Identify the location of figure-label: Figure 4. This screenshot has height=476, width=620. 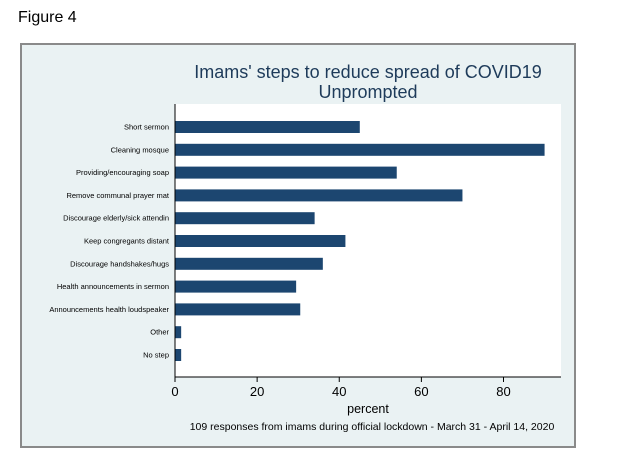
(47, 17).